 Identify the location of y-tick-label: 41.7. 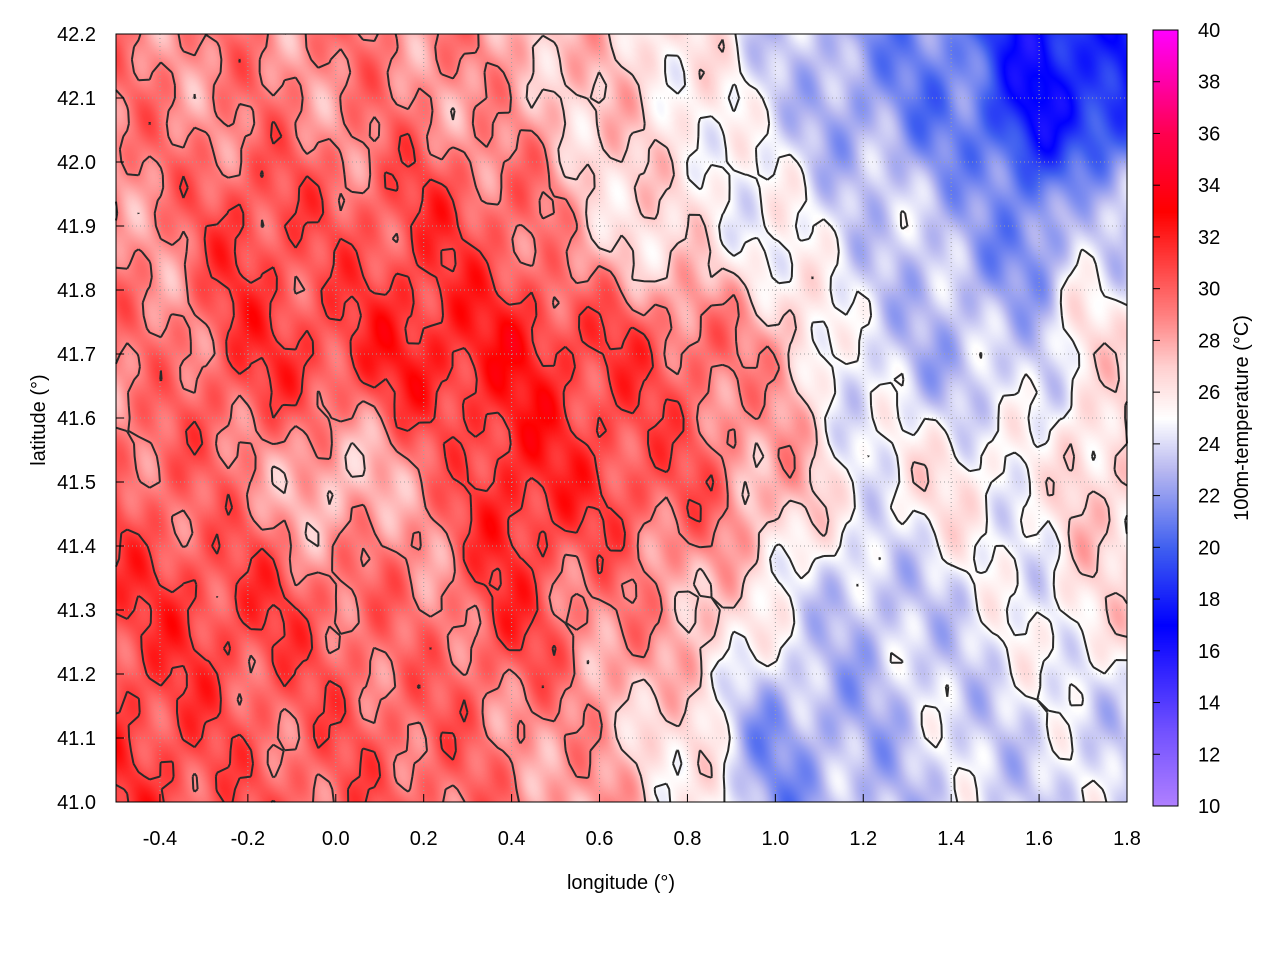
(76, 355).